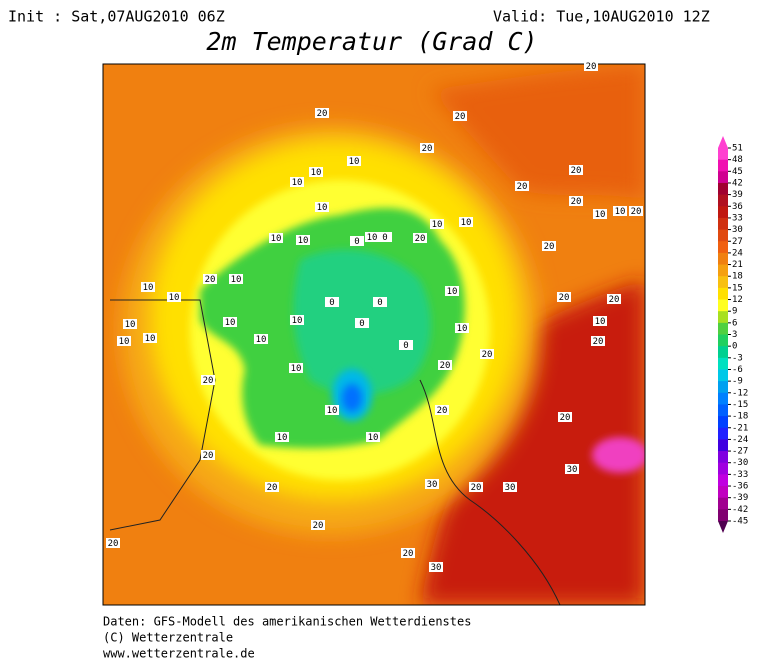 The image size is (766, 671). What do you see at coordinates (537, 132) in the screenshot?
I see `warm-region` at bounding box center [537, 132].